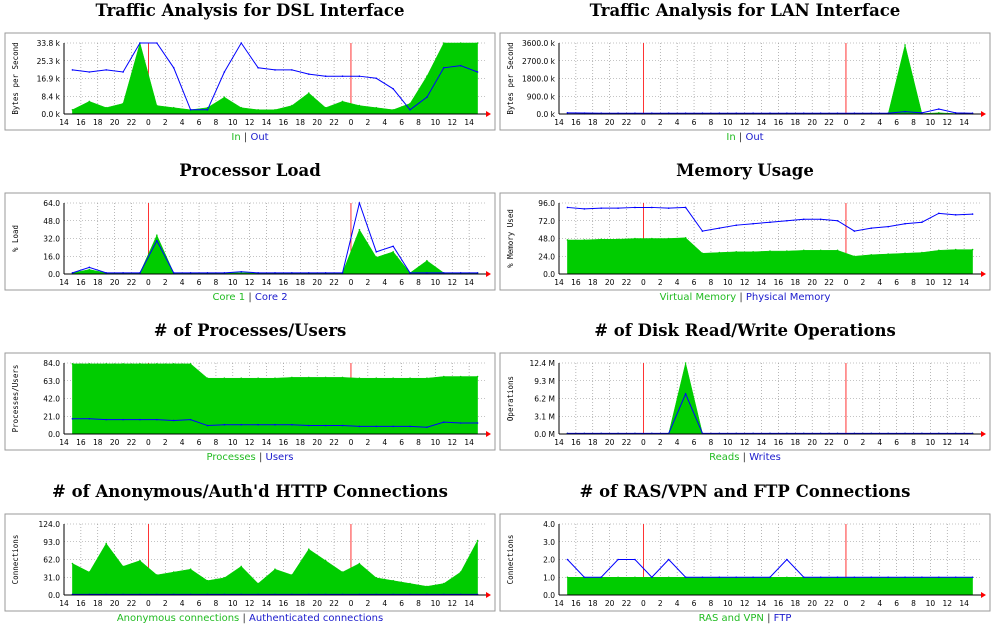 The width and height of the screenshot is (1000, 639). What do you see at coordinates (51, 416) in the screenshot?
I see `y-tick-label: 21.0` at bounding box center [51, 416].